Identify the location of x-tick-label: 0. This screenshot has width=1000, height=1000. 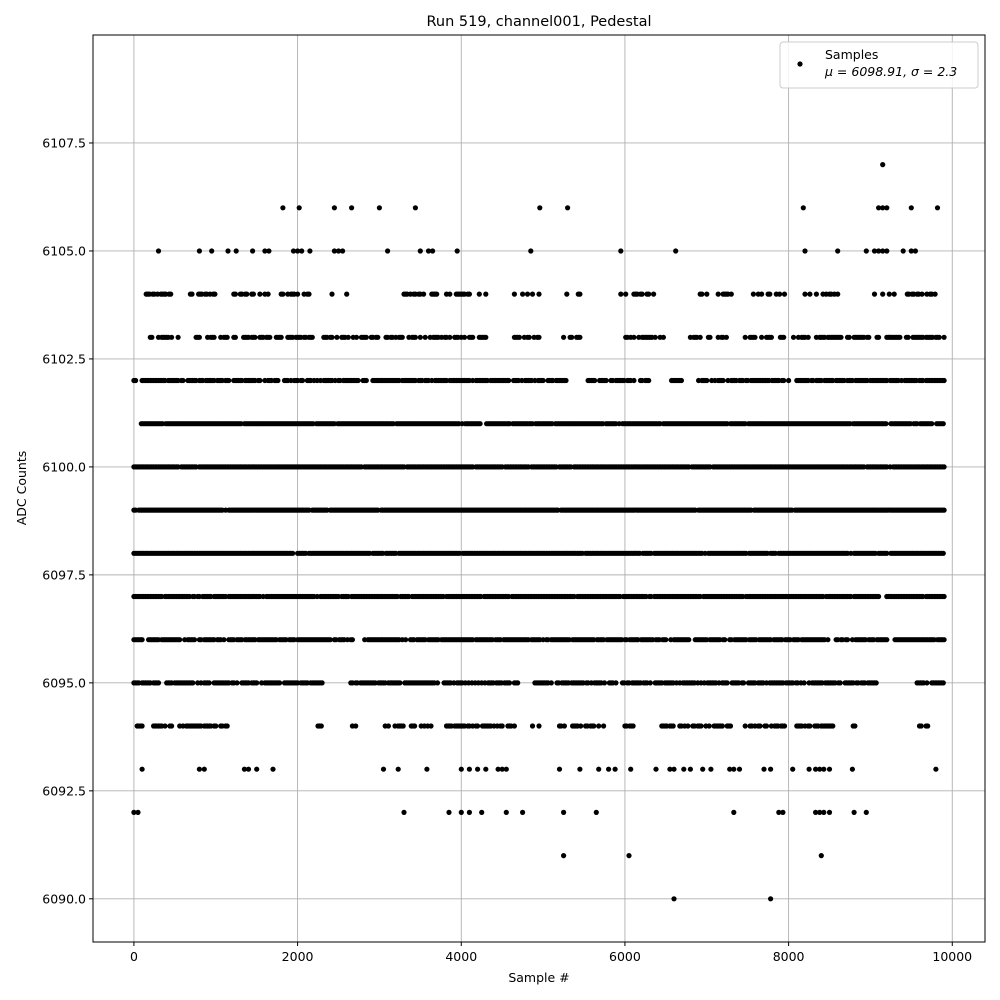
(134, 956).